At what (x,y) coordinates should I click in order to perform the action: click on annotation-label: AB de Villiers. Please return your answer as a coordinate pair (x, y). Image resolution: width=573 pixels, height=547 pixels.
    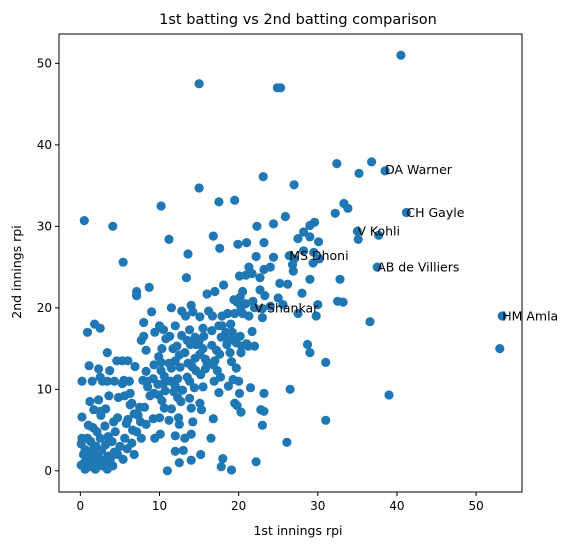
    Looking at the image, I should click on (418, 267).